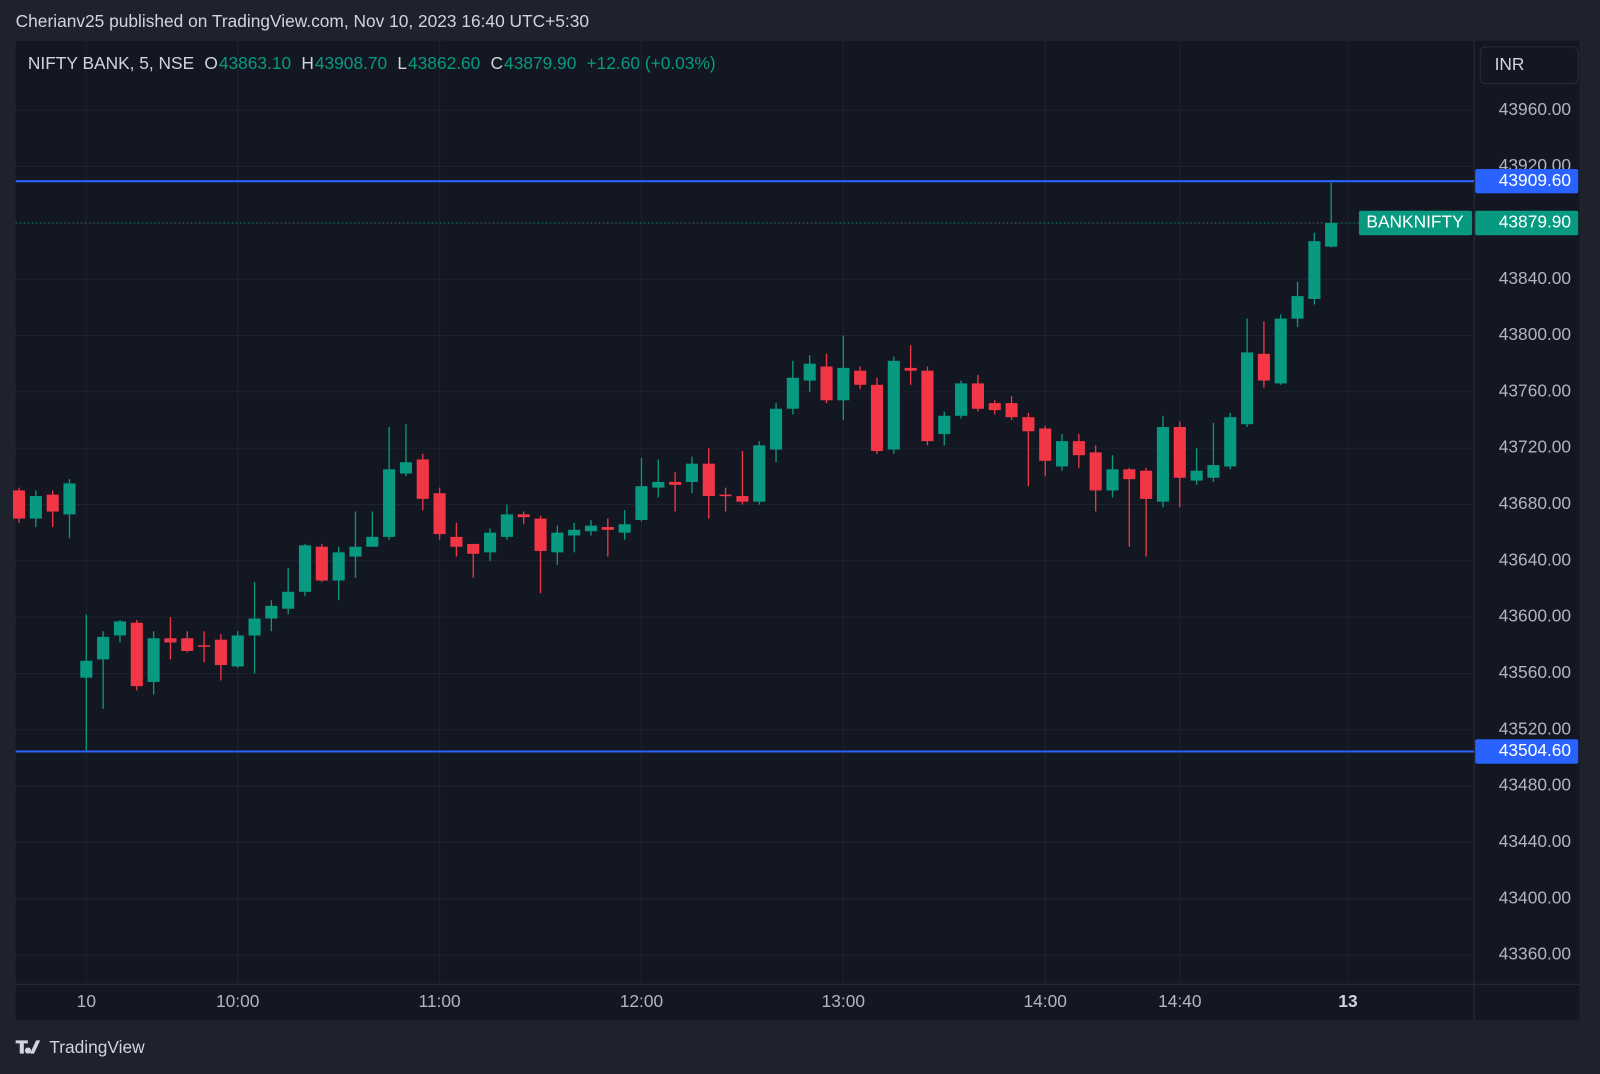 The height and width of the screenshot is (1074, 1600). What do you see at coordinates (351, 63) in the screenshot?
I see `ohlc-value: 43908.70` at bounding box center [351, 63].